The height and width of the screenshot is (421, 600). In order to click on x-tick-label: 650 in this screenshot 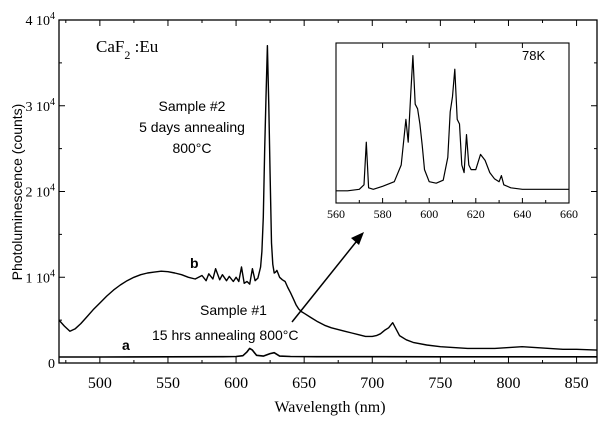, I will do `click(304, 383)`.